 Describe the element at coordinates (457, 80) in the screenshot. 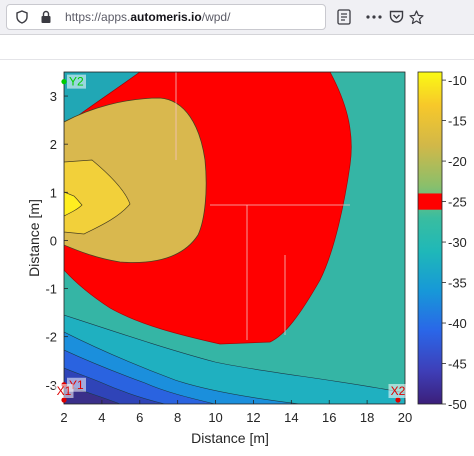

I see `colorbar-tick-label: -10` at that location.